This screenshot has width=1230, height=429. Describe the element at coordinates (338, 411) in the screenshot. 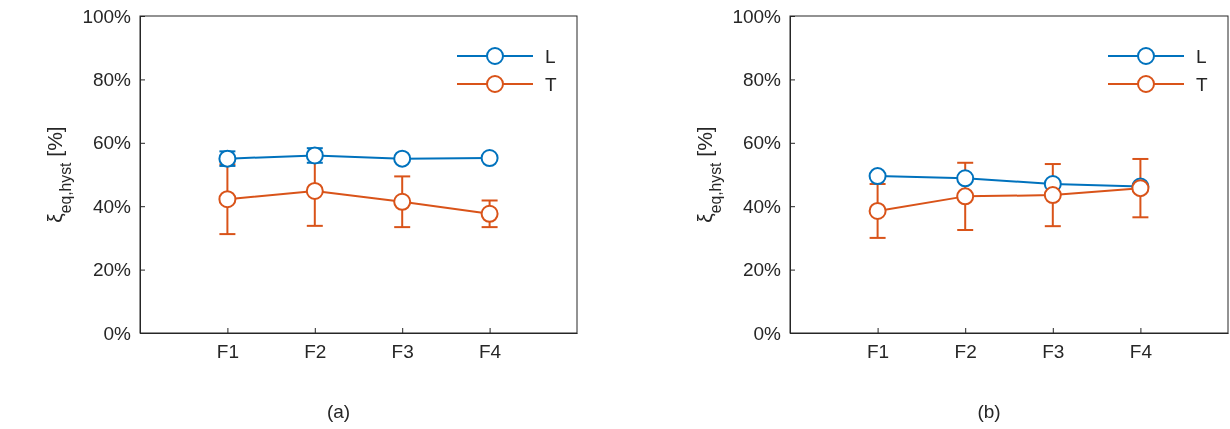

I see `text: (a)` at that location.